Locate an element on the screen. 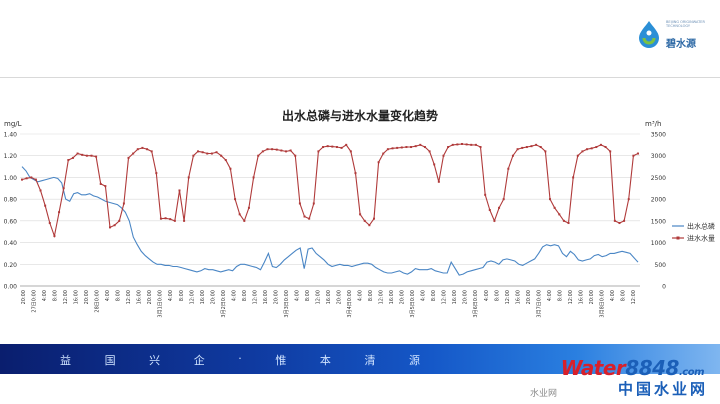 This screenshot has height=404, width=720. legend-swatch-marker is located at coordinates (678, 238).